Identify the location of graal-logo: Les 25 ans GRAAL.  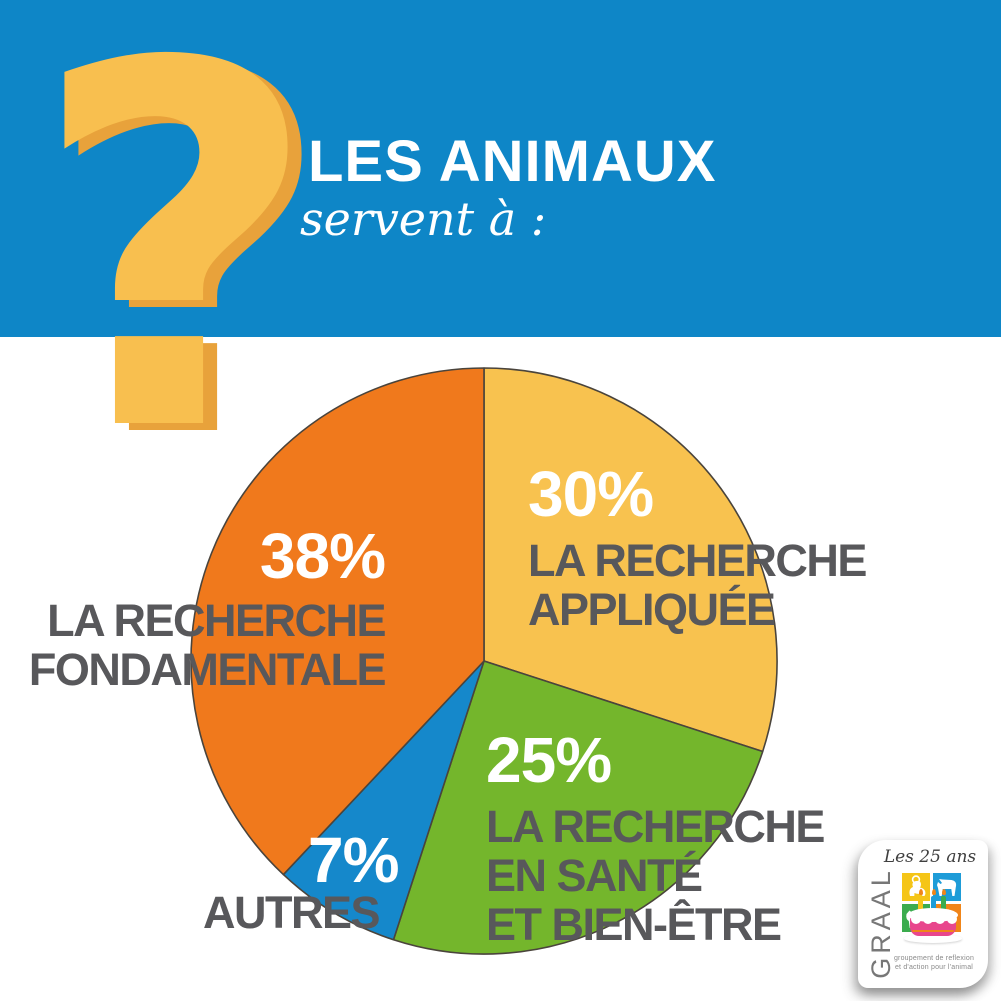
(923, 914).